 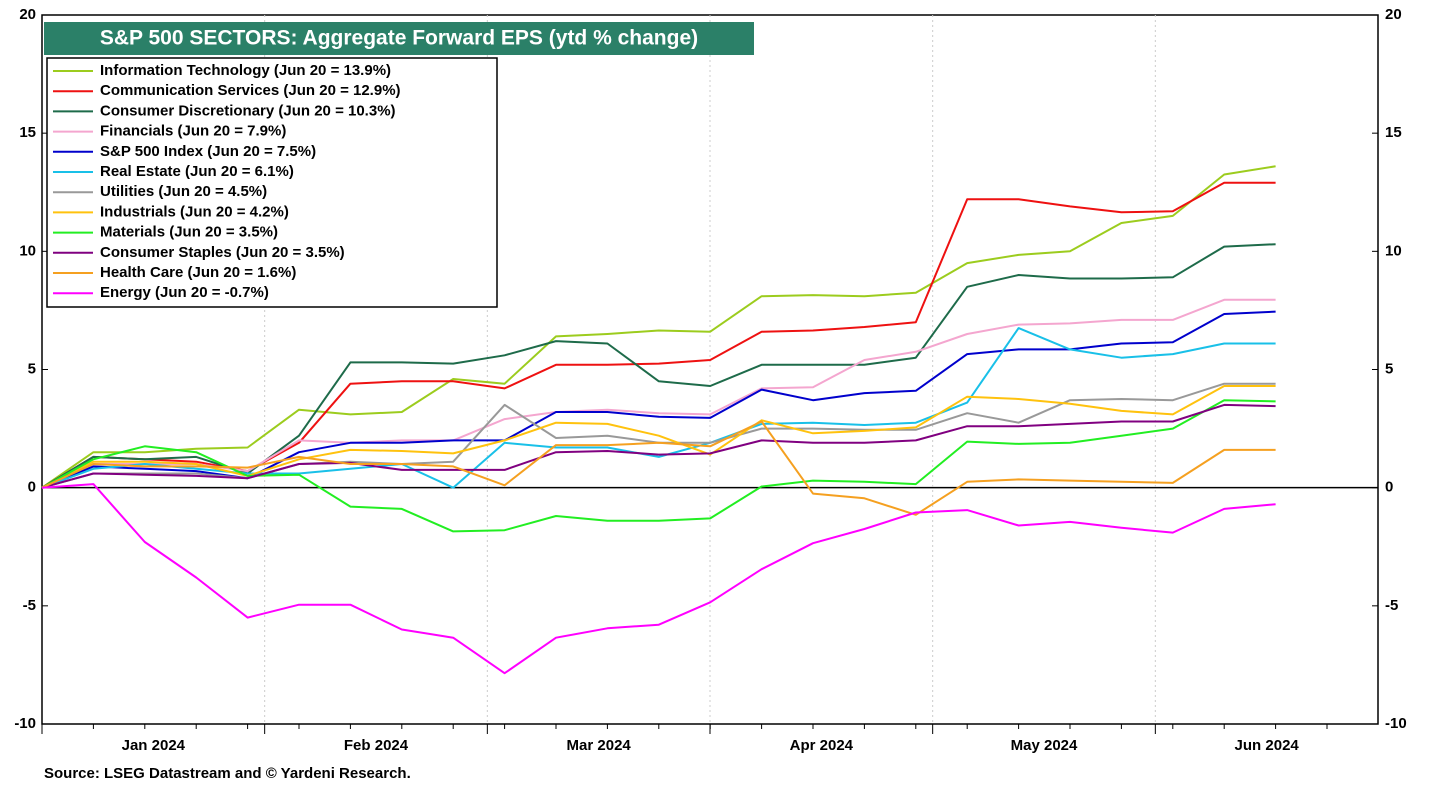 What do you see at coordinates (32, 368) in the screenshot?
I see `y-tick-label: 5` at bounding box center [32, 368].